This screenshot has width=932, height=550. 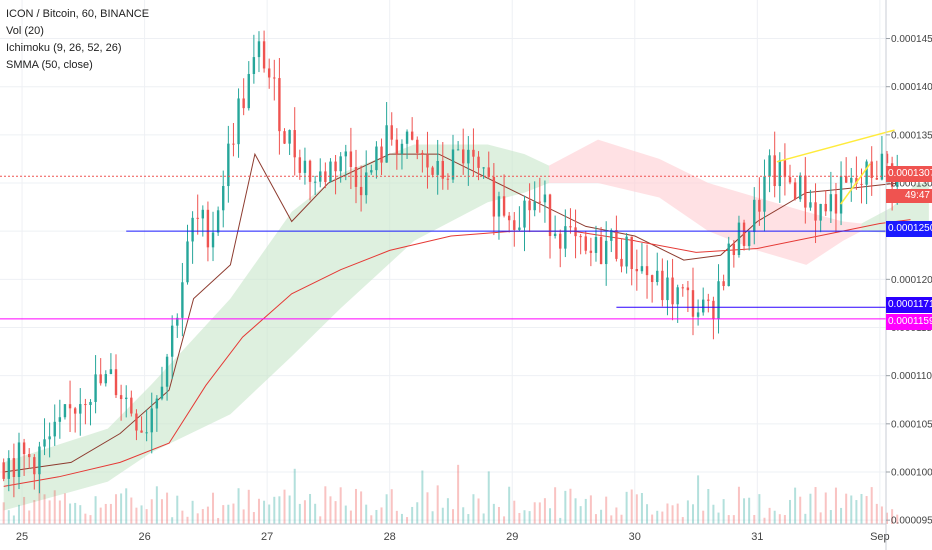 What do you see at coordinates (22, 537) in the screenshot?
I see `time-axis-tick-label: 25` at bounding box center [22, 537].